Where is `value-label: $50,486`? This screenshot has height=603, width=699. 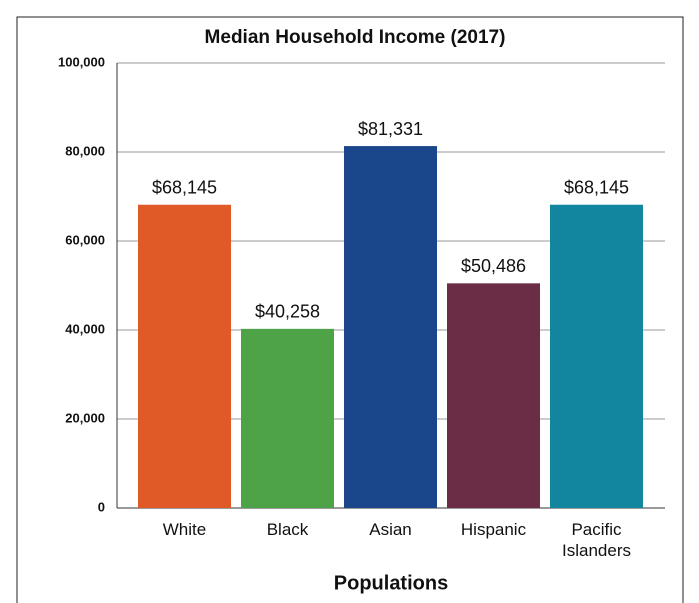
value-label: $50,486 is located at coordinates (493, 266).